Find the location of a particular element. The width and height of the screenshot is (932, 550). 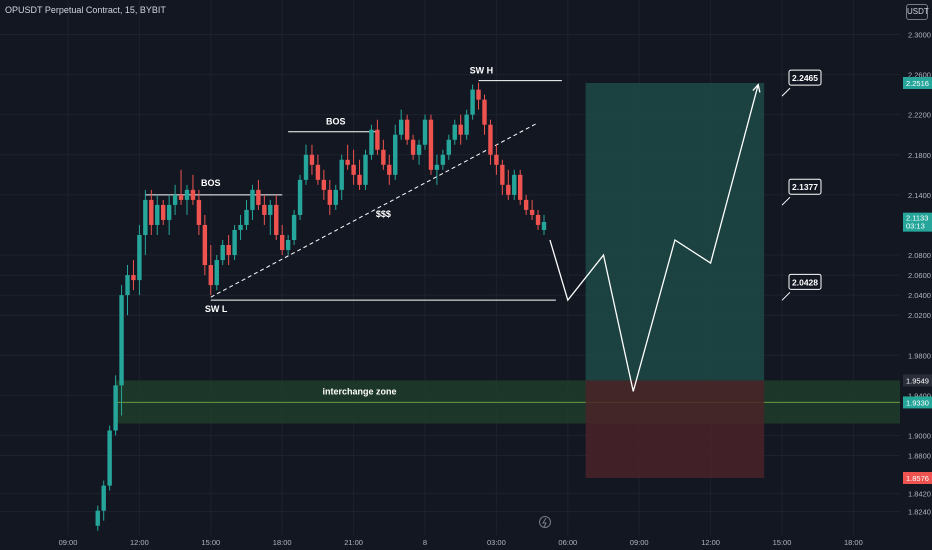

time-tick-label: 12:00 is located at coordinates (710, 542).